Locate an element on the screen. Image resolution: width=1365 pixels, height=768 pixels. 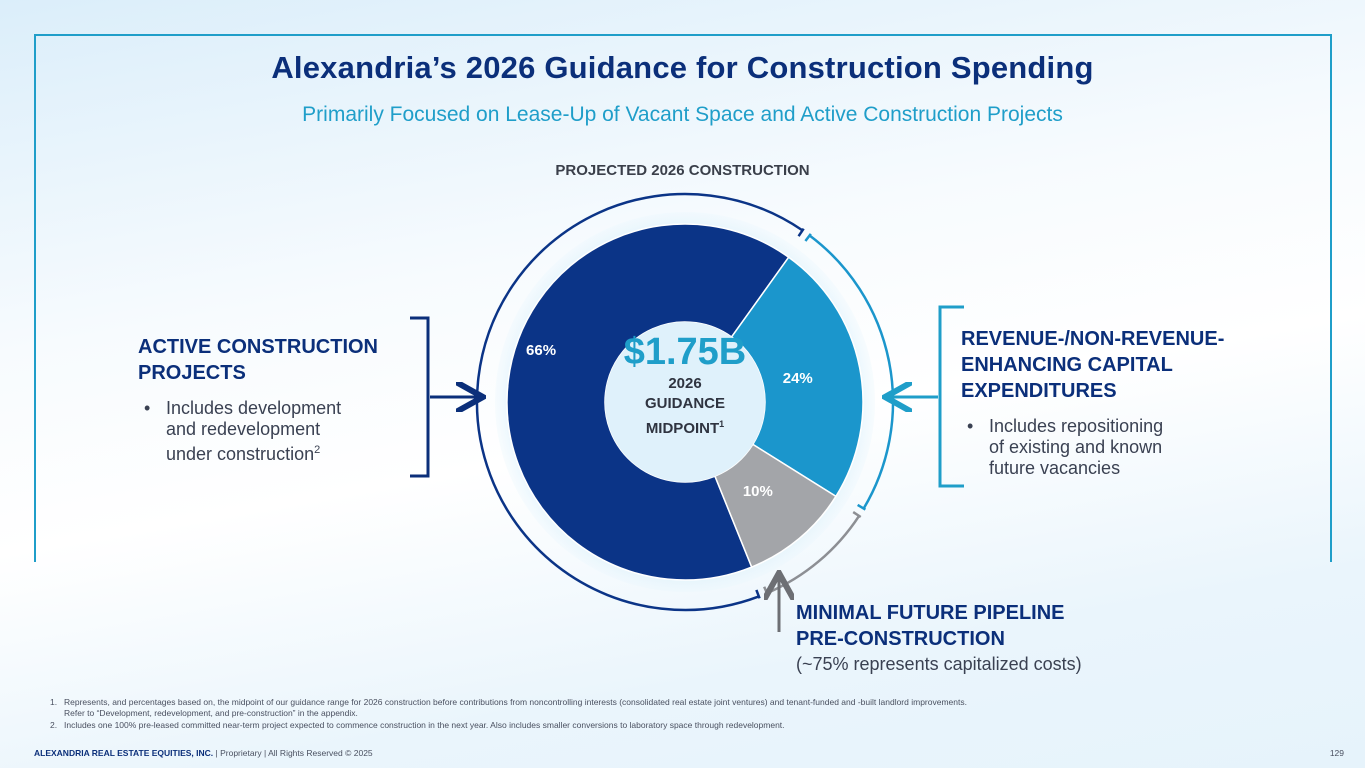
slice-label-capex: 24% is located at coordinates (797, 379).